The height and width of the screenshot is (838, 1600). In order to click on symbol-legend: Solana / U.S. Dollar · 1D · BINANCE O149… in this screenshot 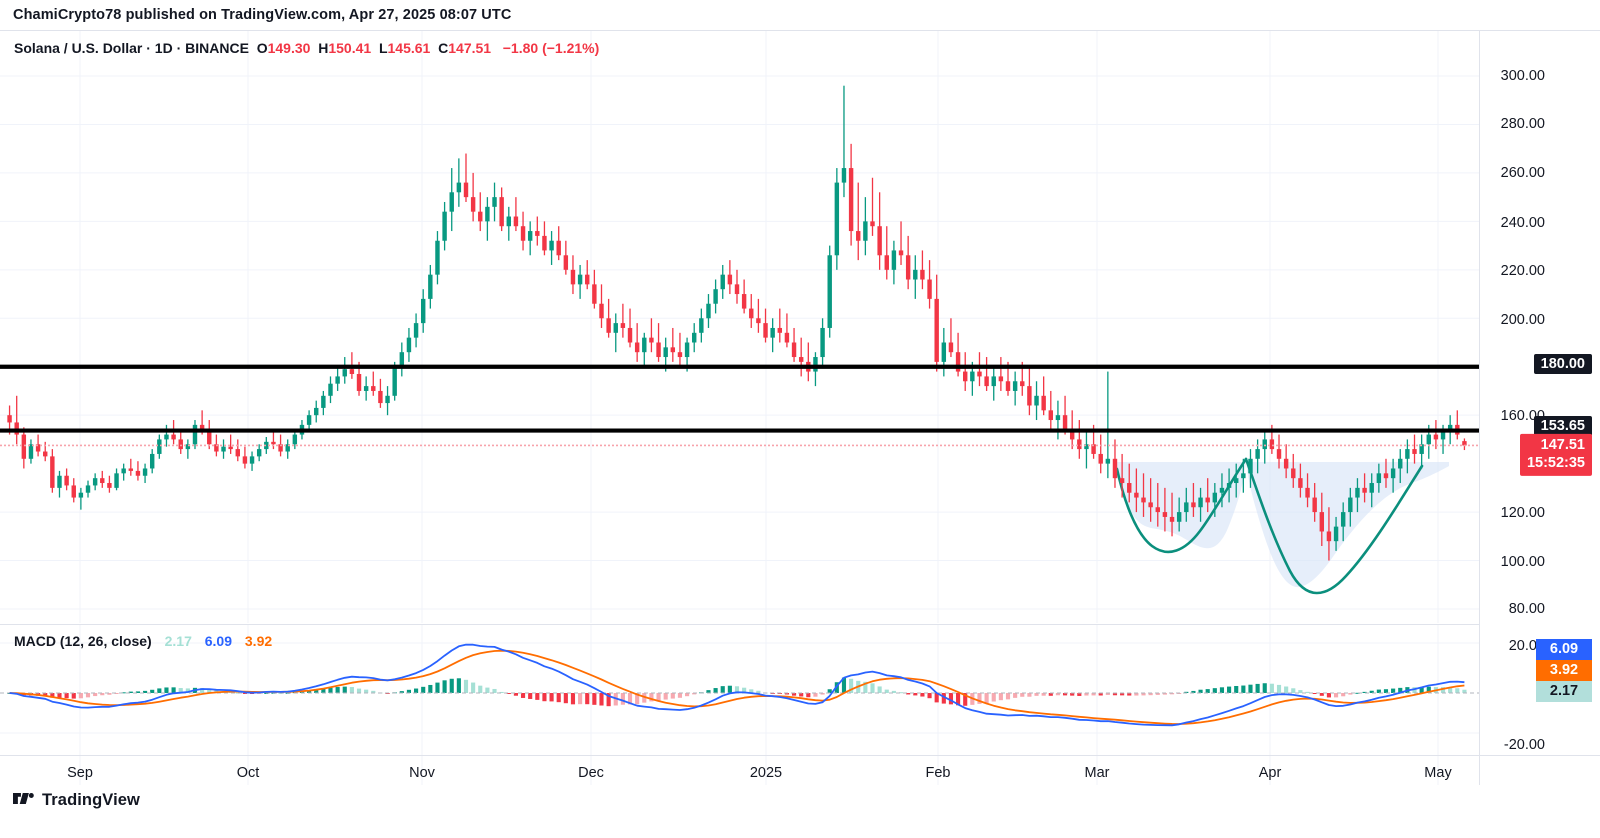, I will do `click(306, 48)`.